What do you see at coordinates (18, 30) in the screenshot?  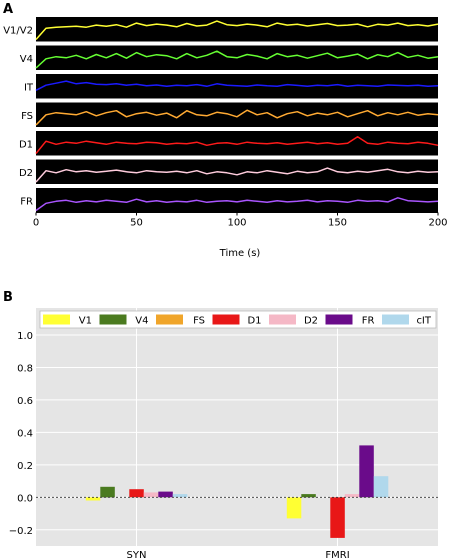 I see `trace-label: V1/V2` at bounding box center [18, 30].